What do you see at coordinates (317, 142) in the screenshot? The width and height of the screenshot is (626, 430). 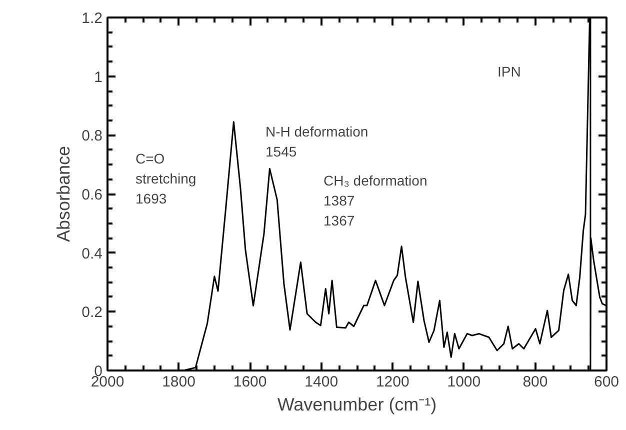 I see `annotation: N-H deformation 1545` at bounding box center [317, 142].